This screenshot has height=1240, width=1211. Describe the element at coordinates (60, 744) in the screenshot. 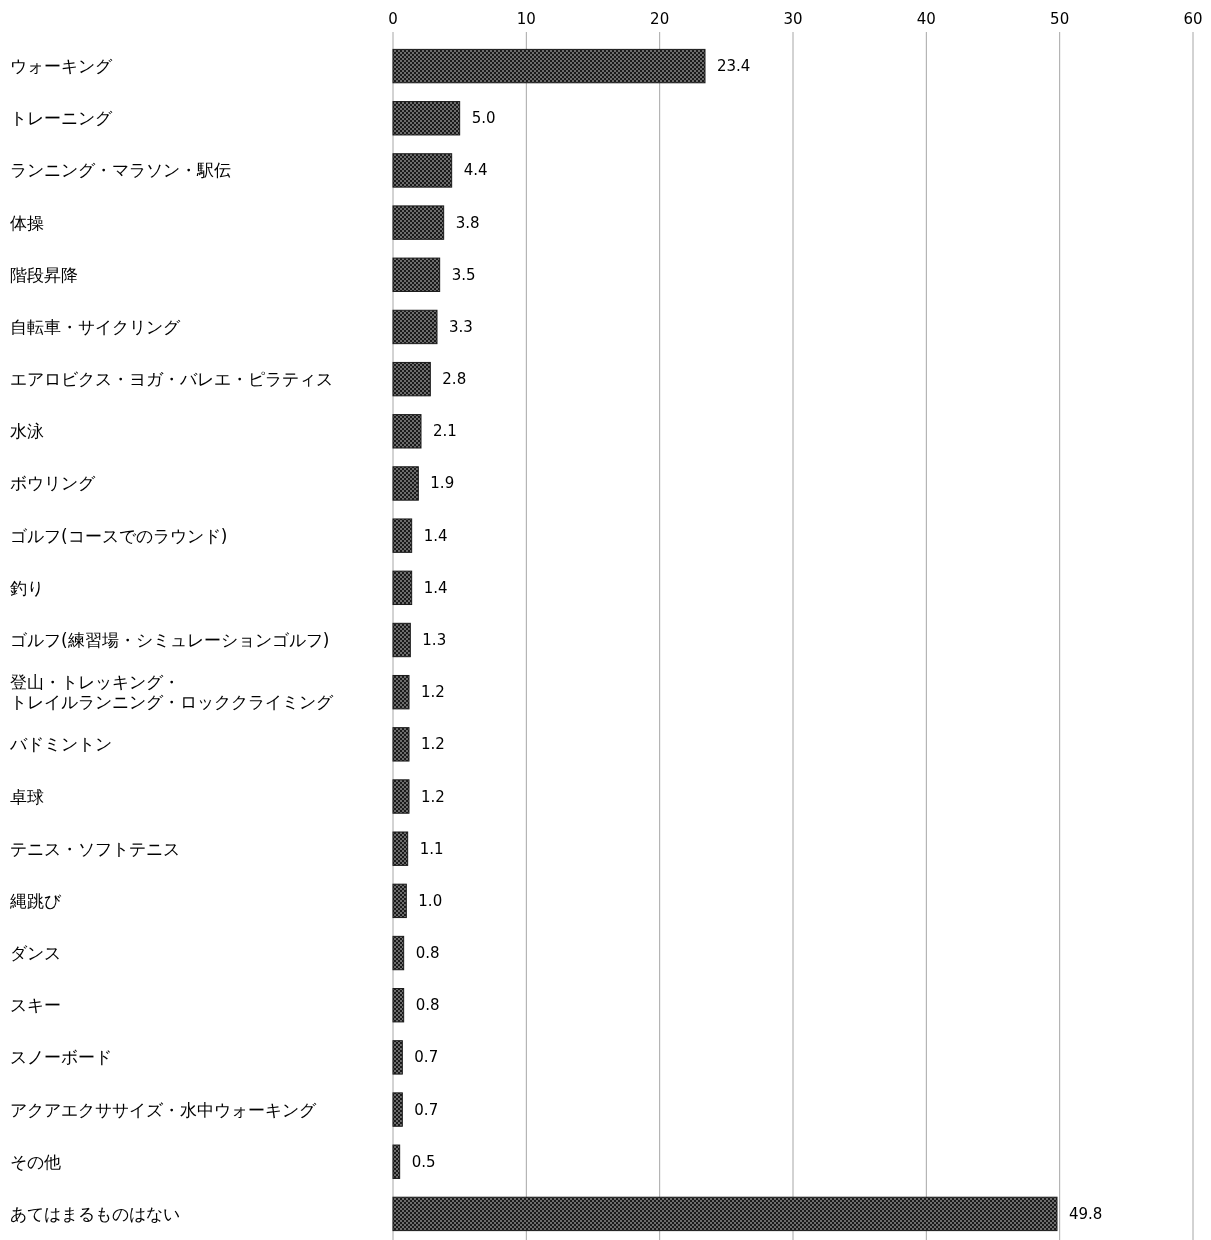

I see `y-tick-label: バドミントン` at that location.